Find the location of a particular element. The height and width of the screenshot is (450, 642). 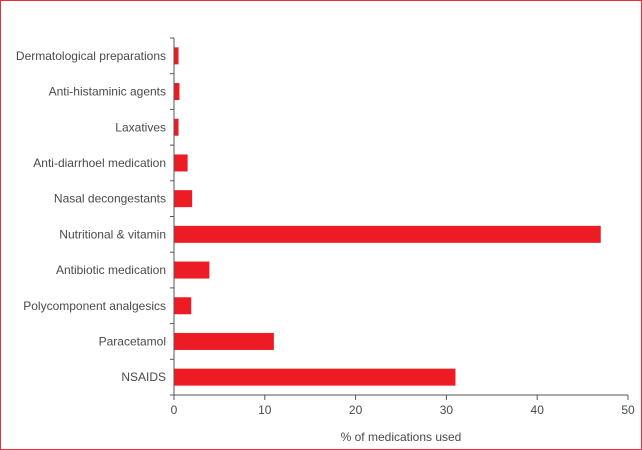

x-tick-label: 10 is located at coordinates (265, 410).